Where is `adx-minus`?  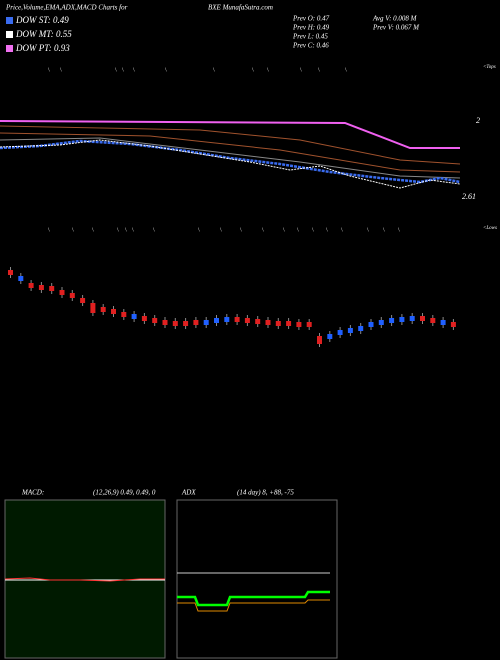 adx-minus is located at coordinates (253, 605).